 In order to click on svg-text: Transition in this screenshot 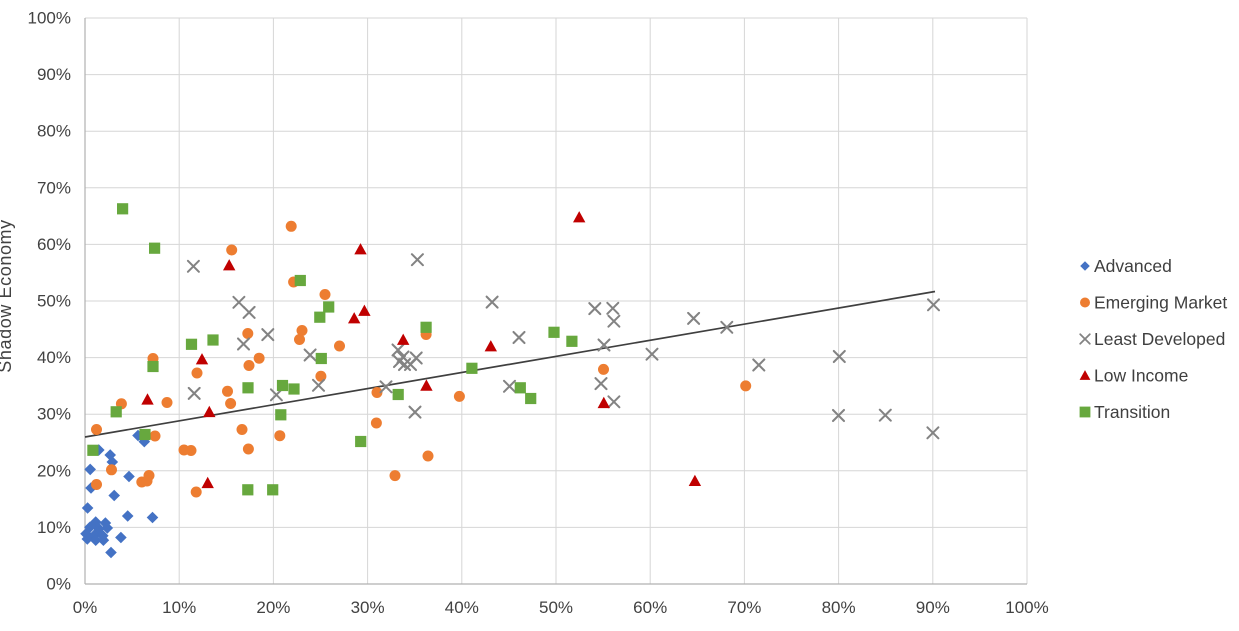, I will do `click(1132, 412)`.